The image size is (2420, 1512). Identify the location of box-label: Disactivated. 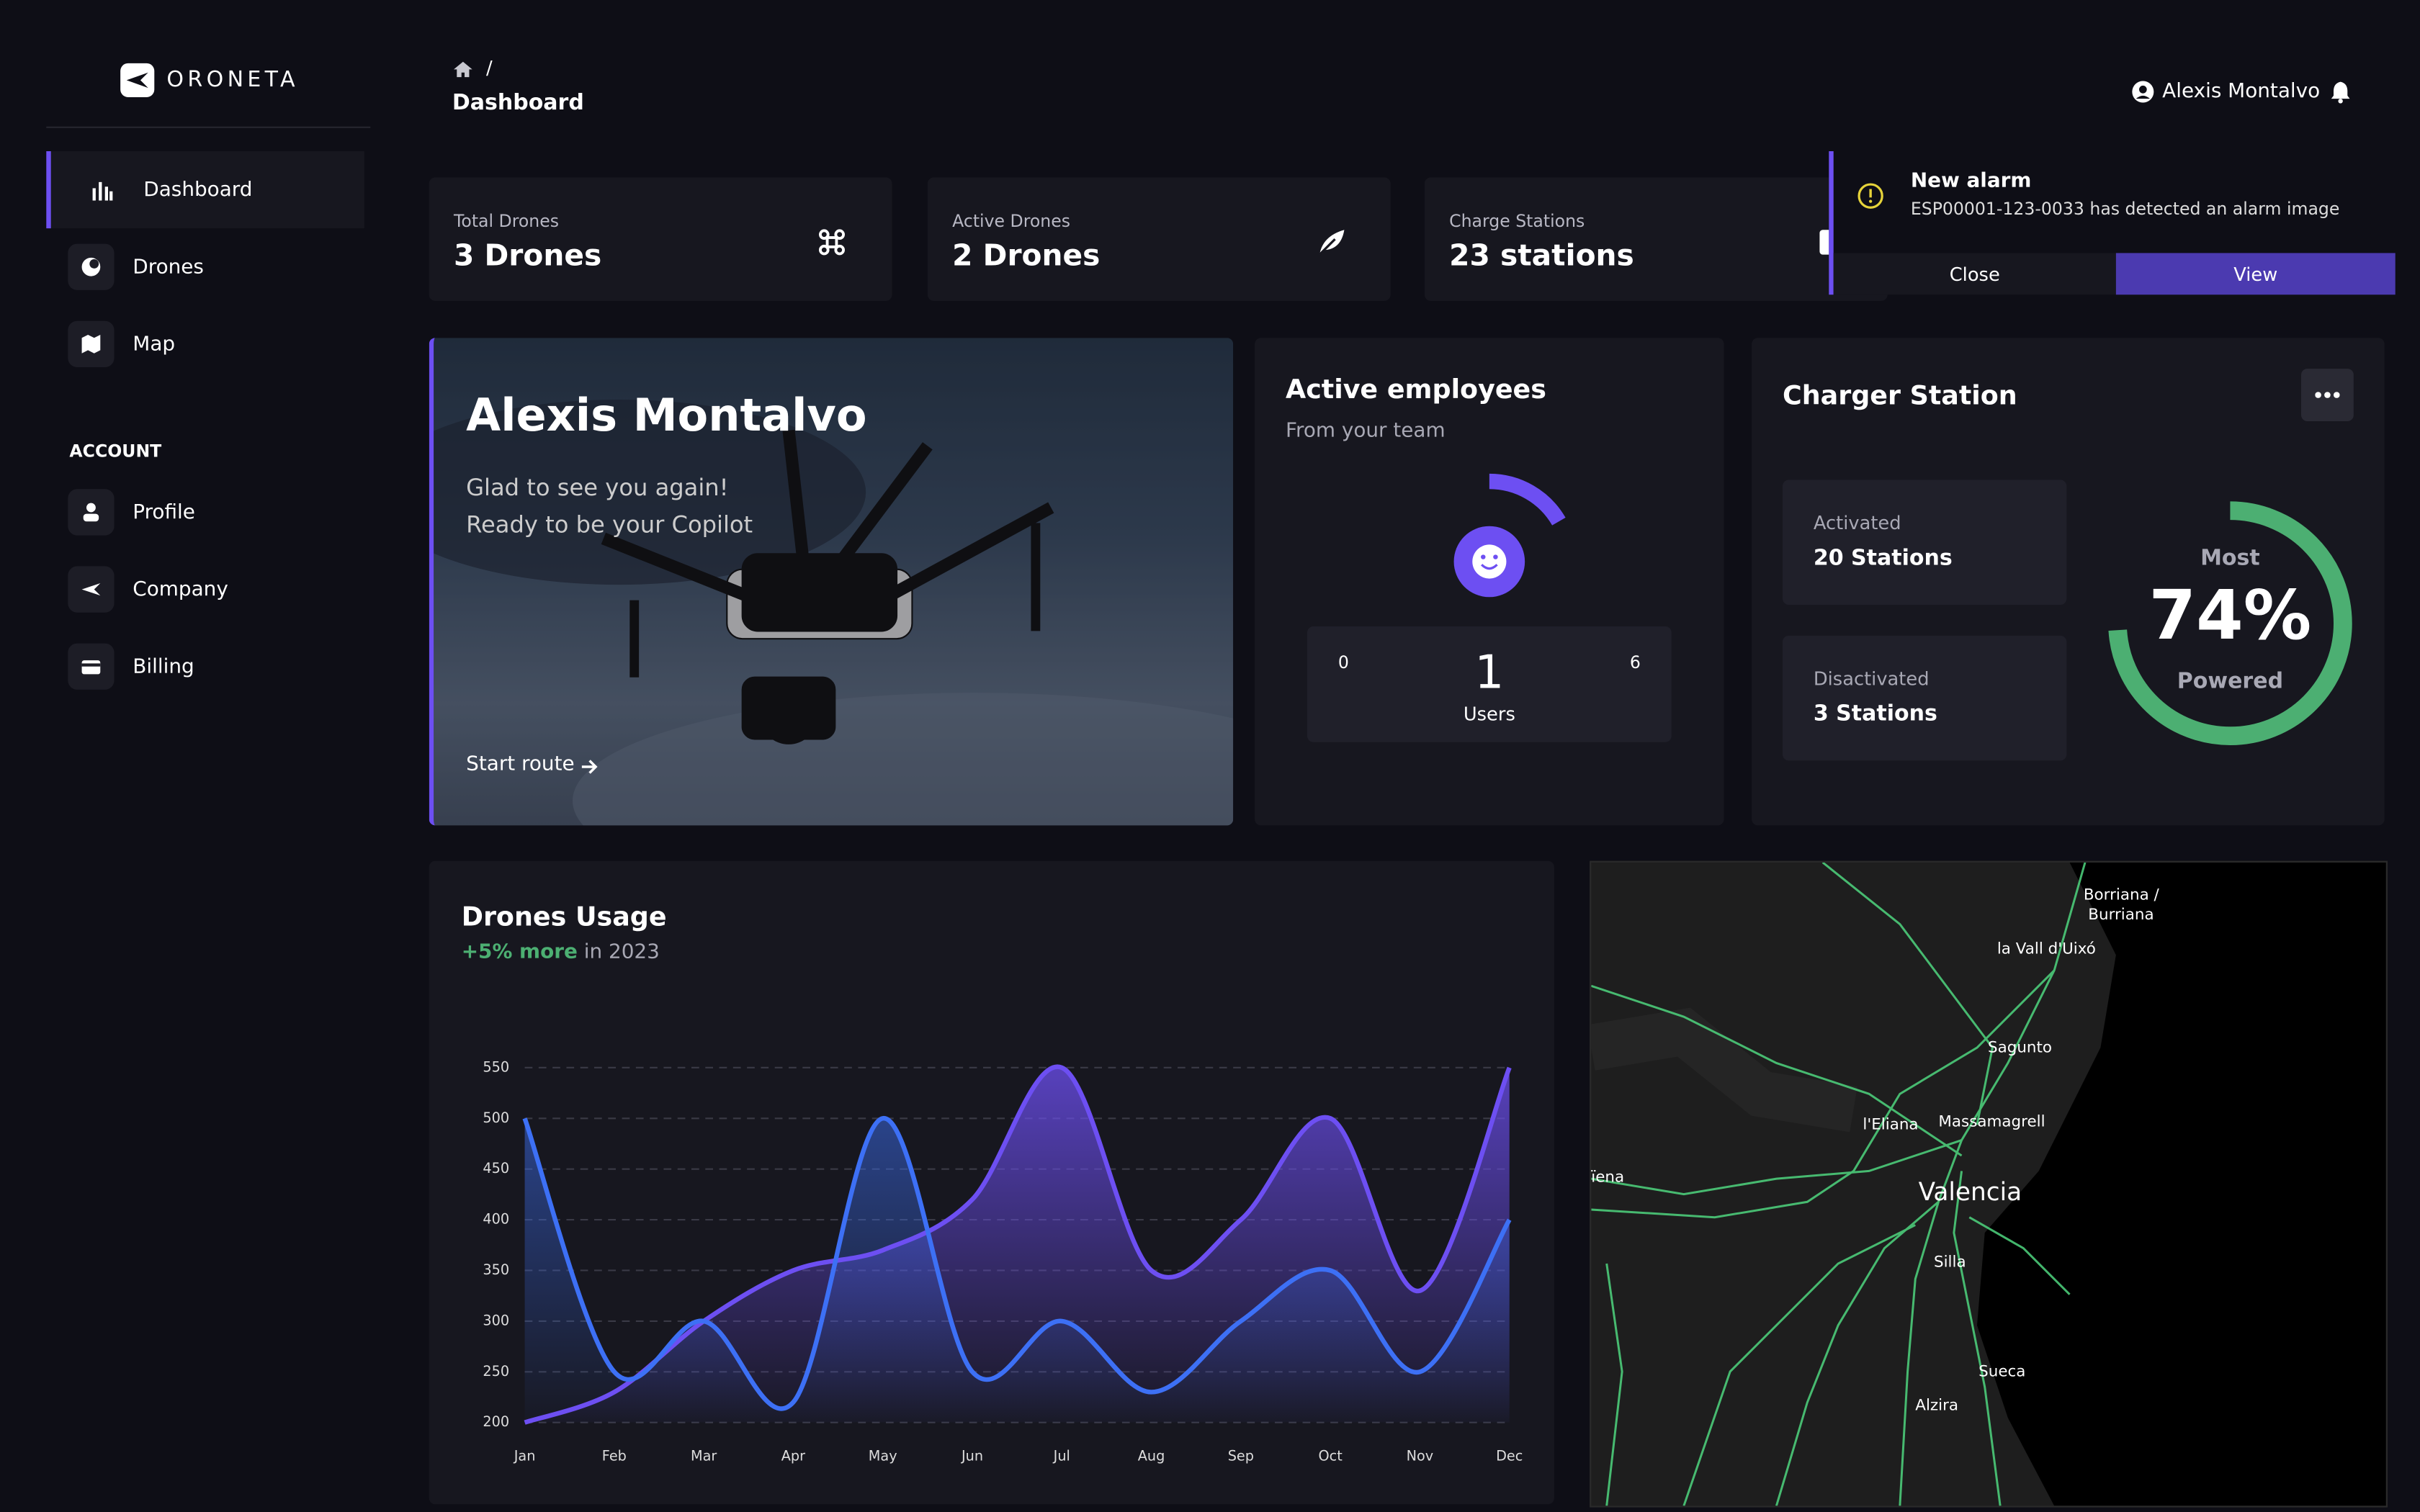
(1871, 678).